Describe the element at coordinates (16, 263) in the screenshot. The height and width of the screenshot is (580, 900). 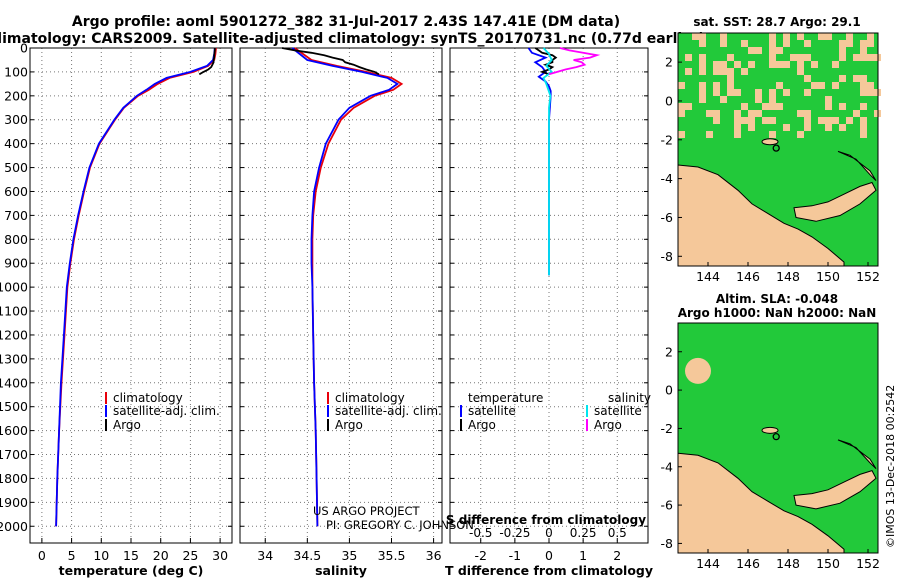
I see `y-tick-label: 900` at that location.